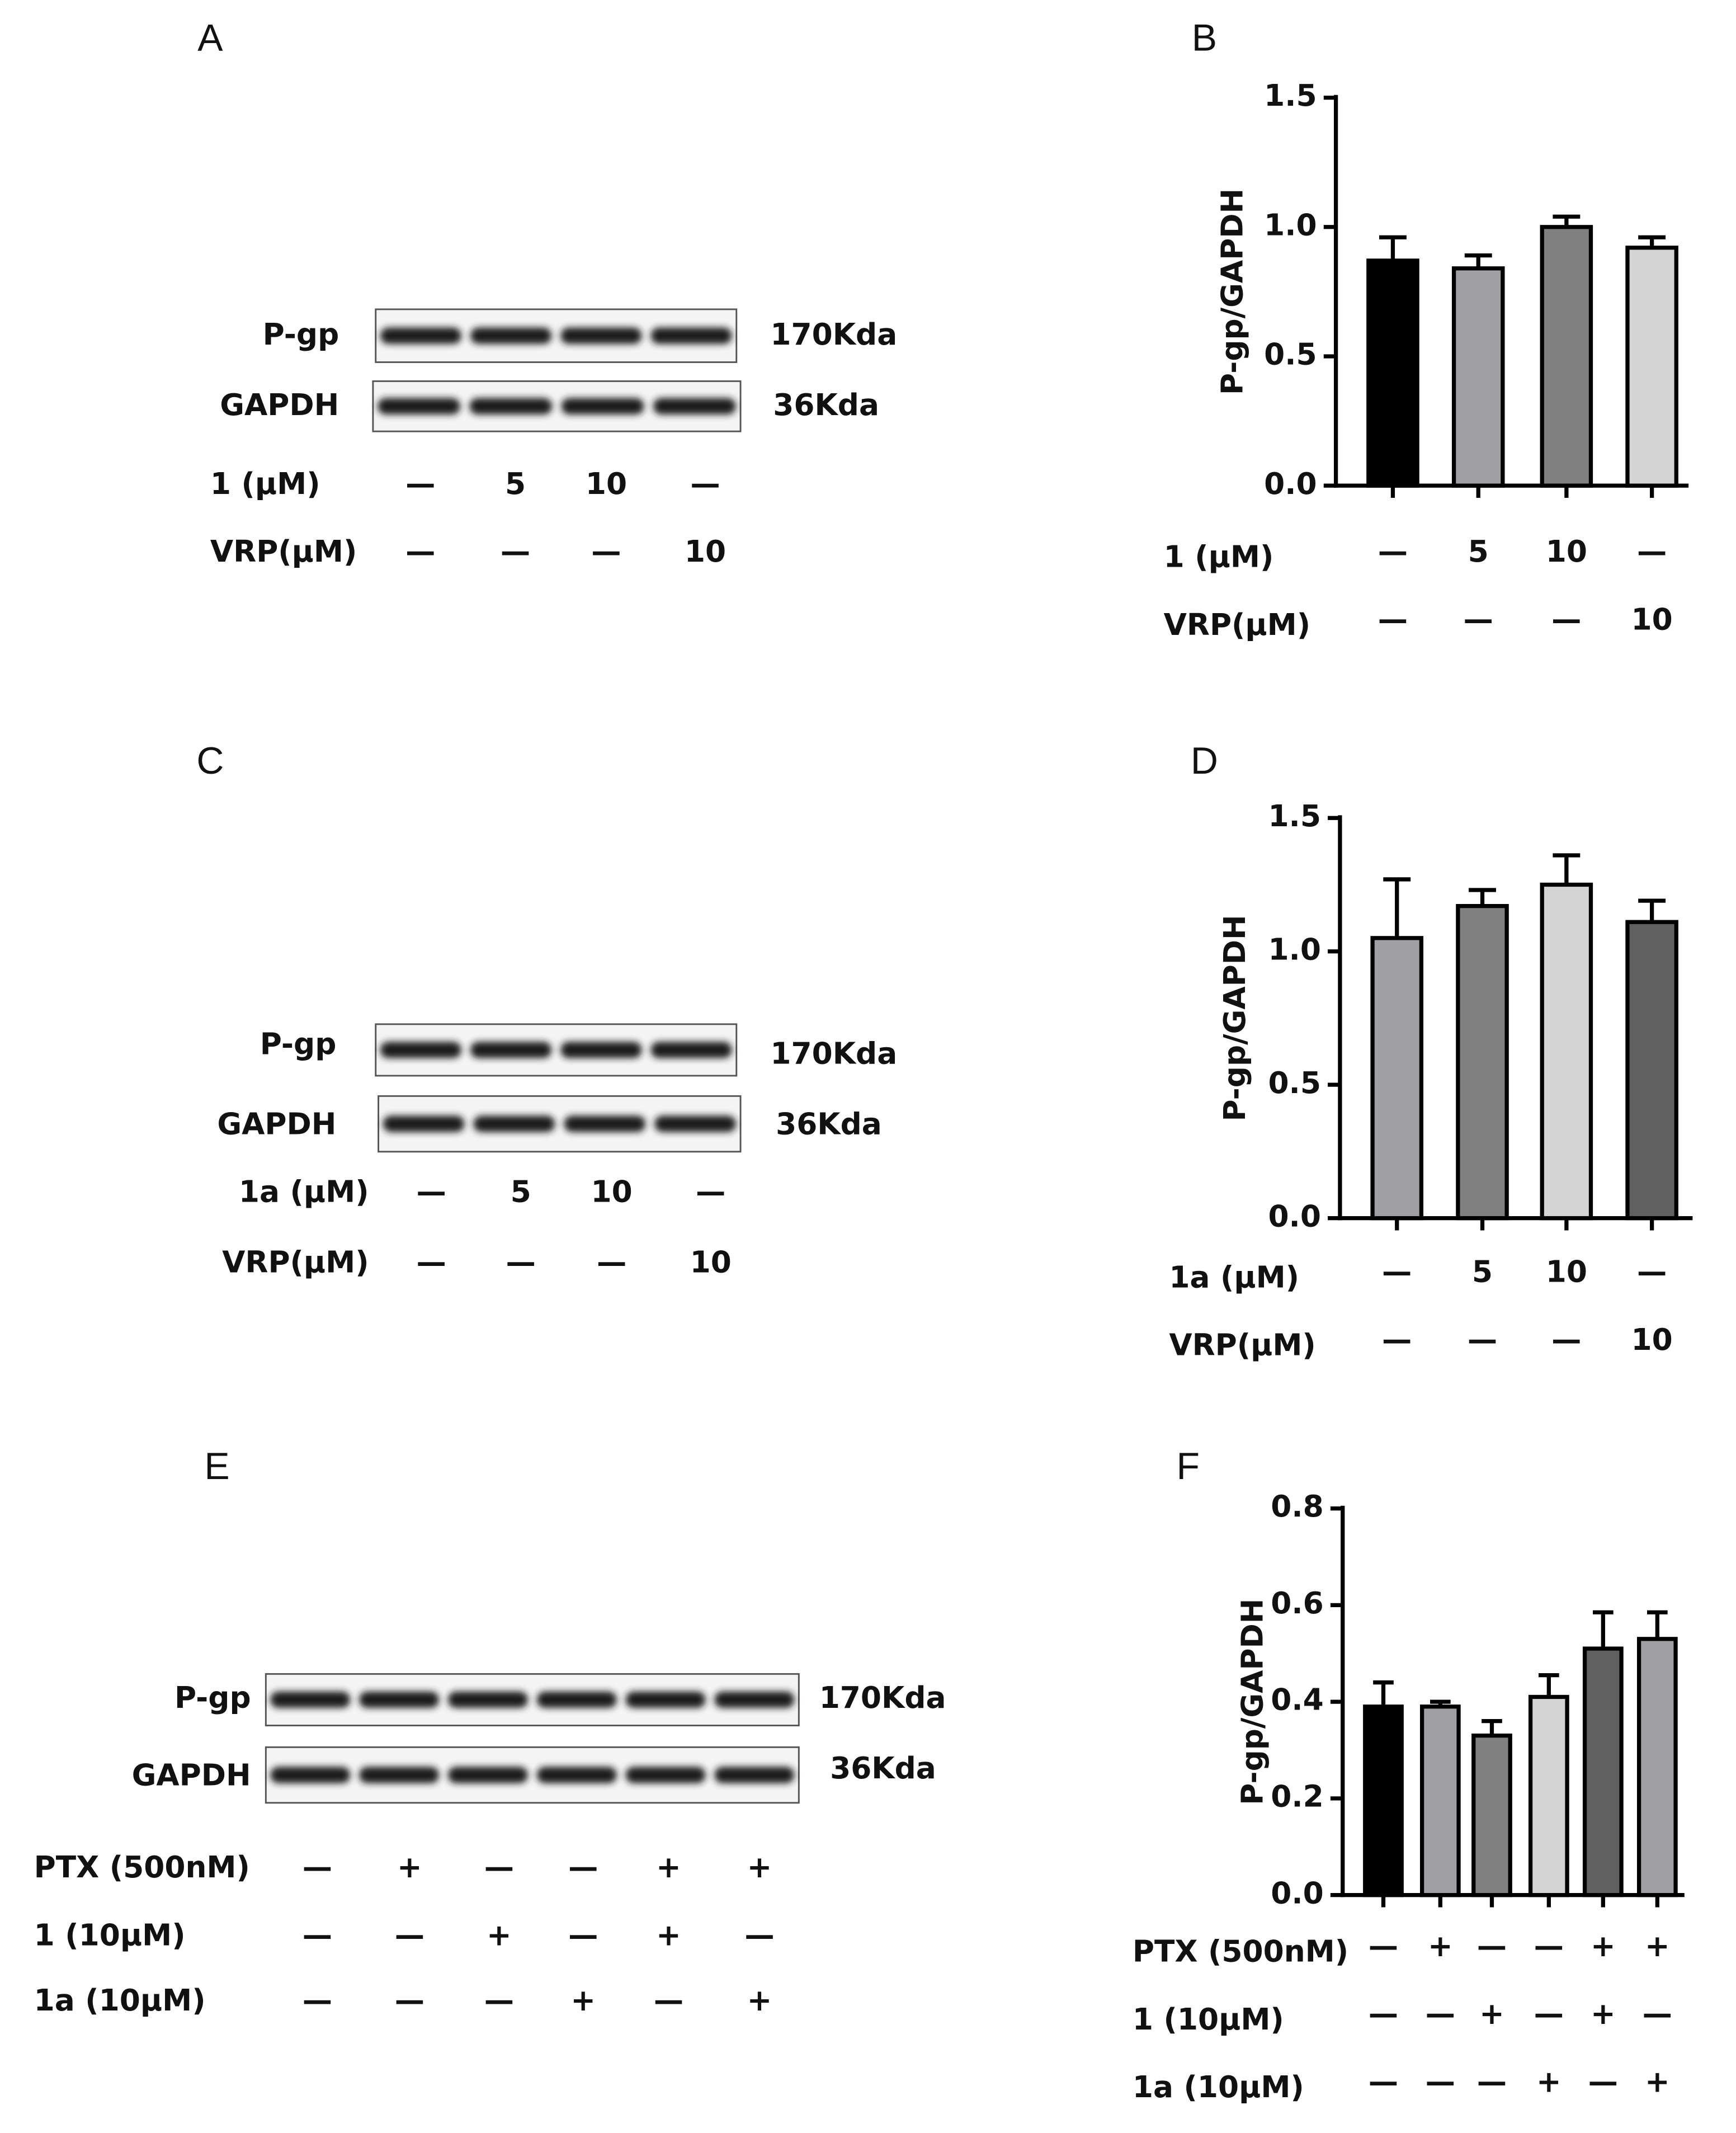 This screenshot has width=1736, height=2133. What do you see at coordinates (210, 761) in the screenshot?
I see `panel-letter: C` at bounding box center [210, 761].